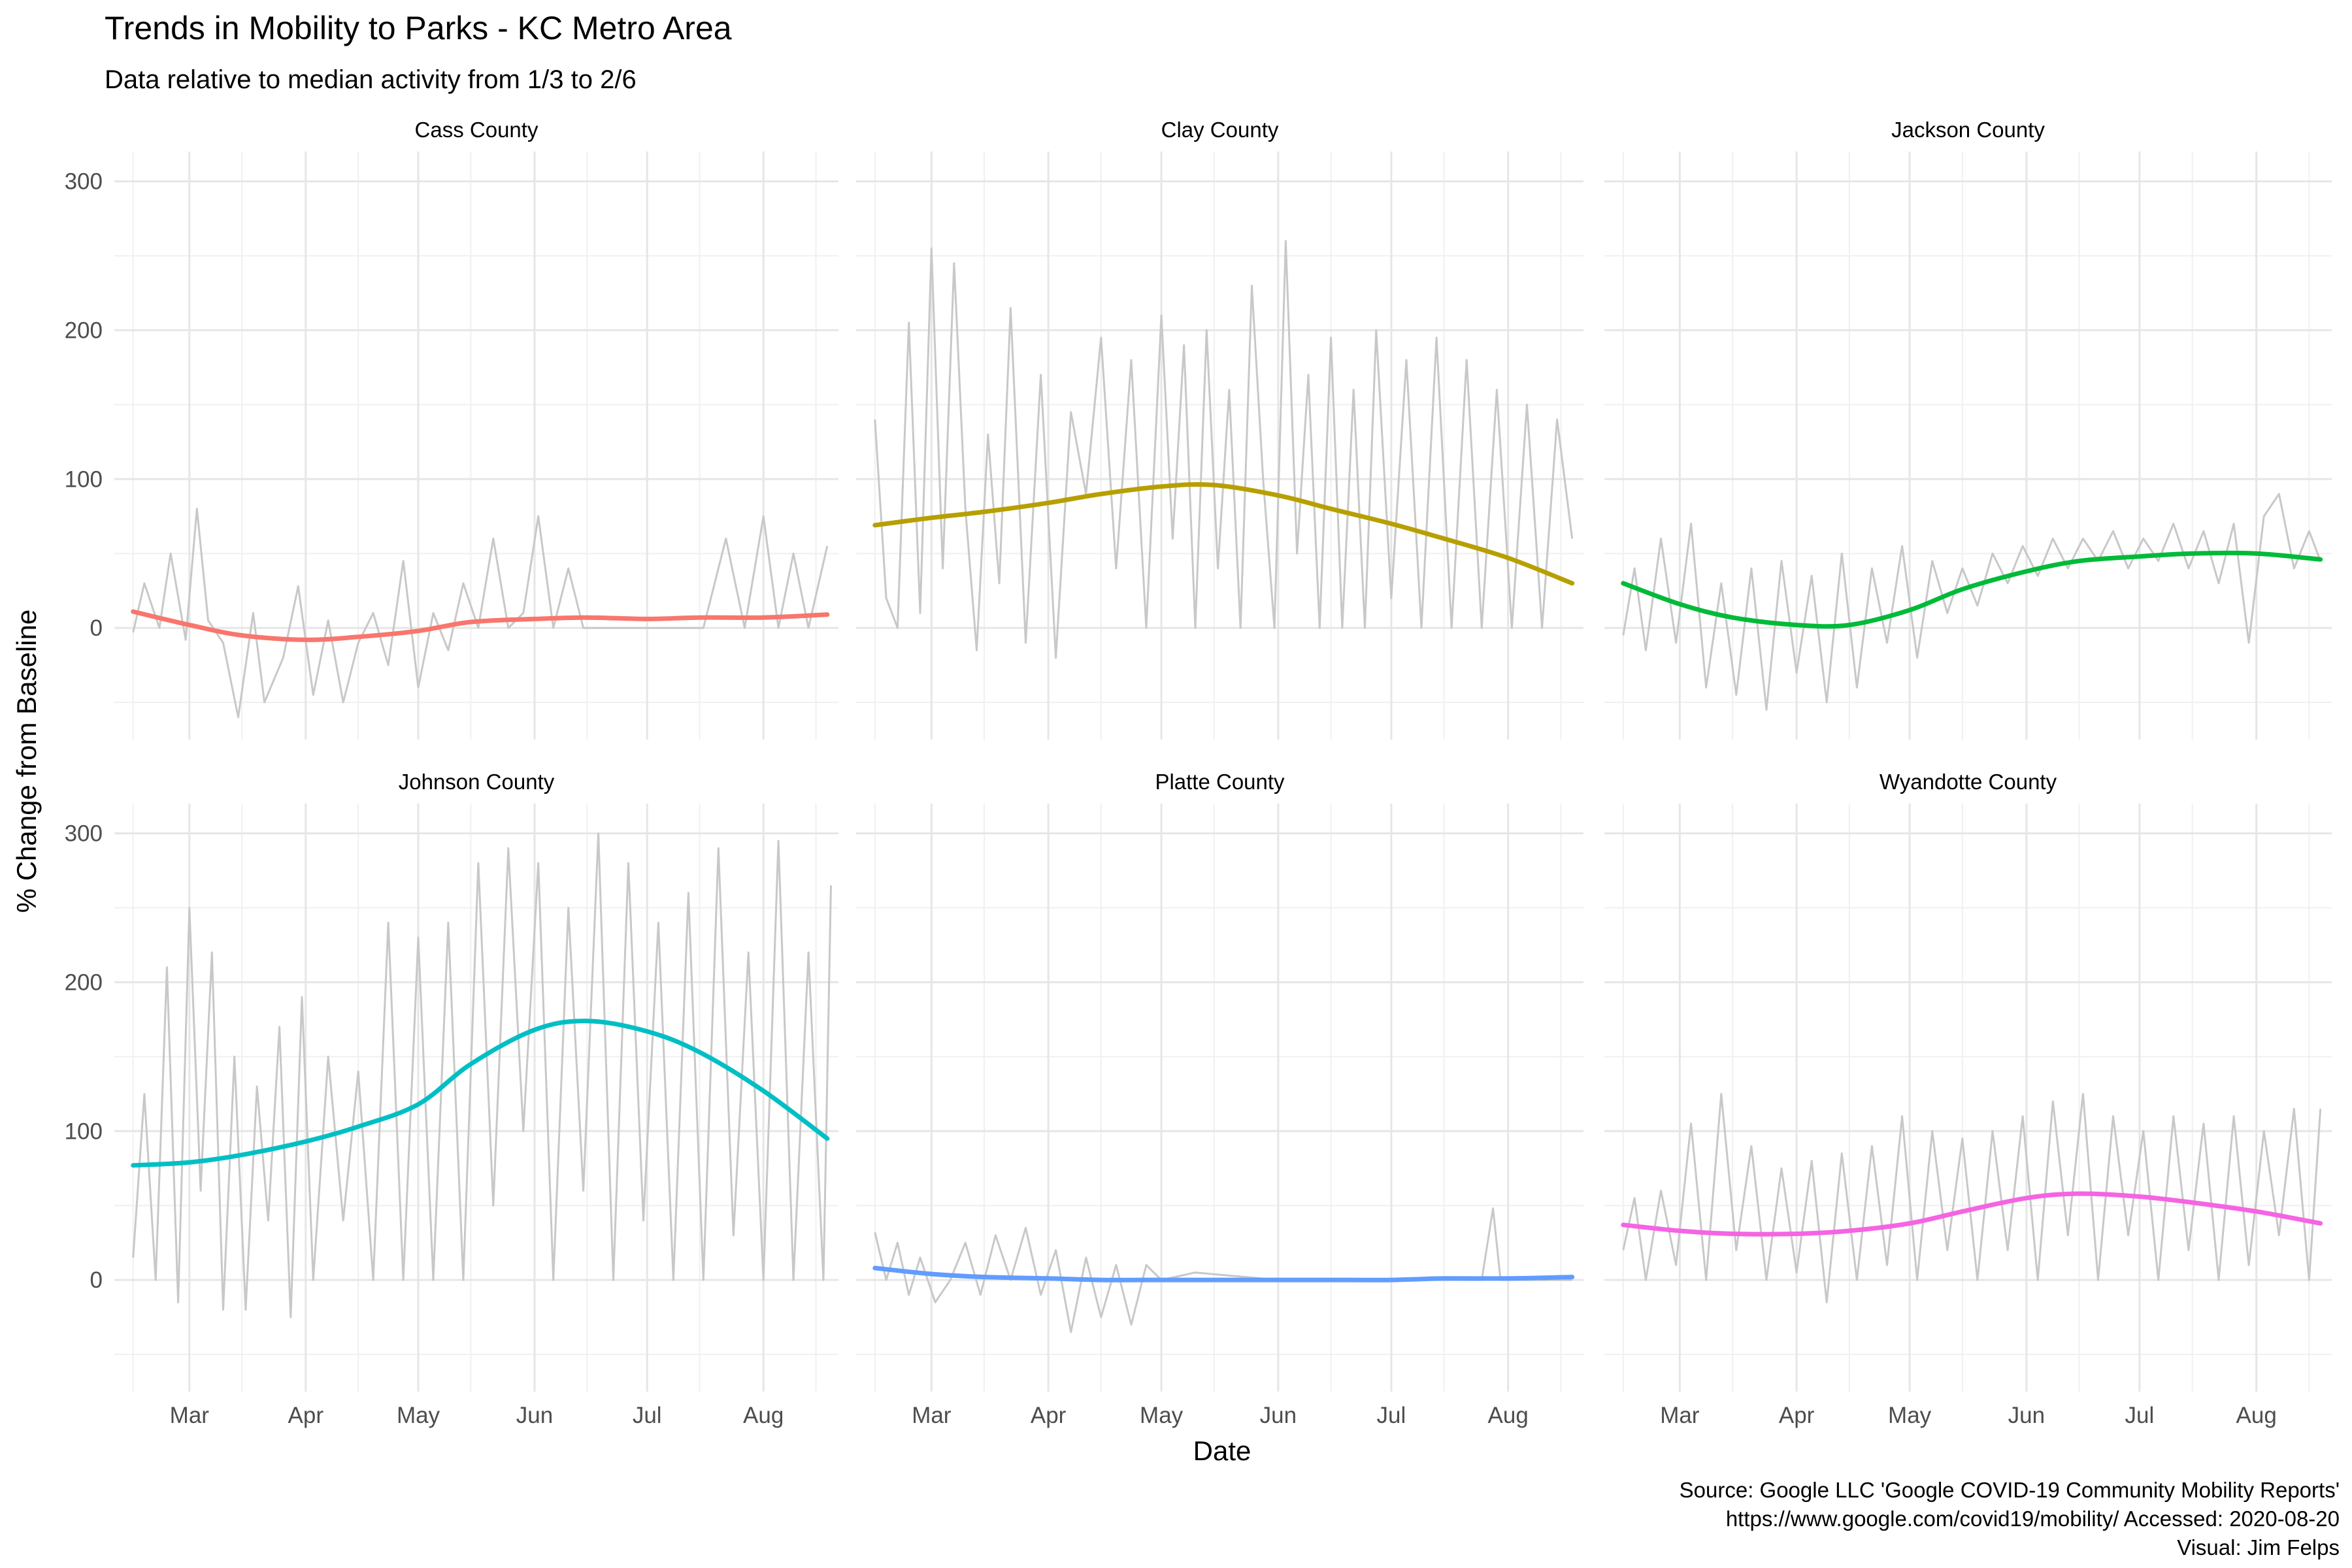  I want to click on facet-label: Johnson County, so click(477, 782).